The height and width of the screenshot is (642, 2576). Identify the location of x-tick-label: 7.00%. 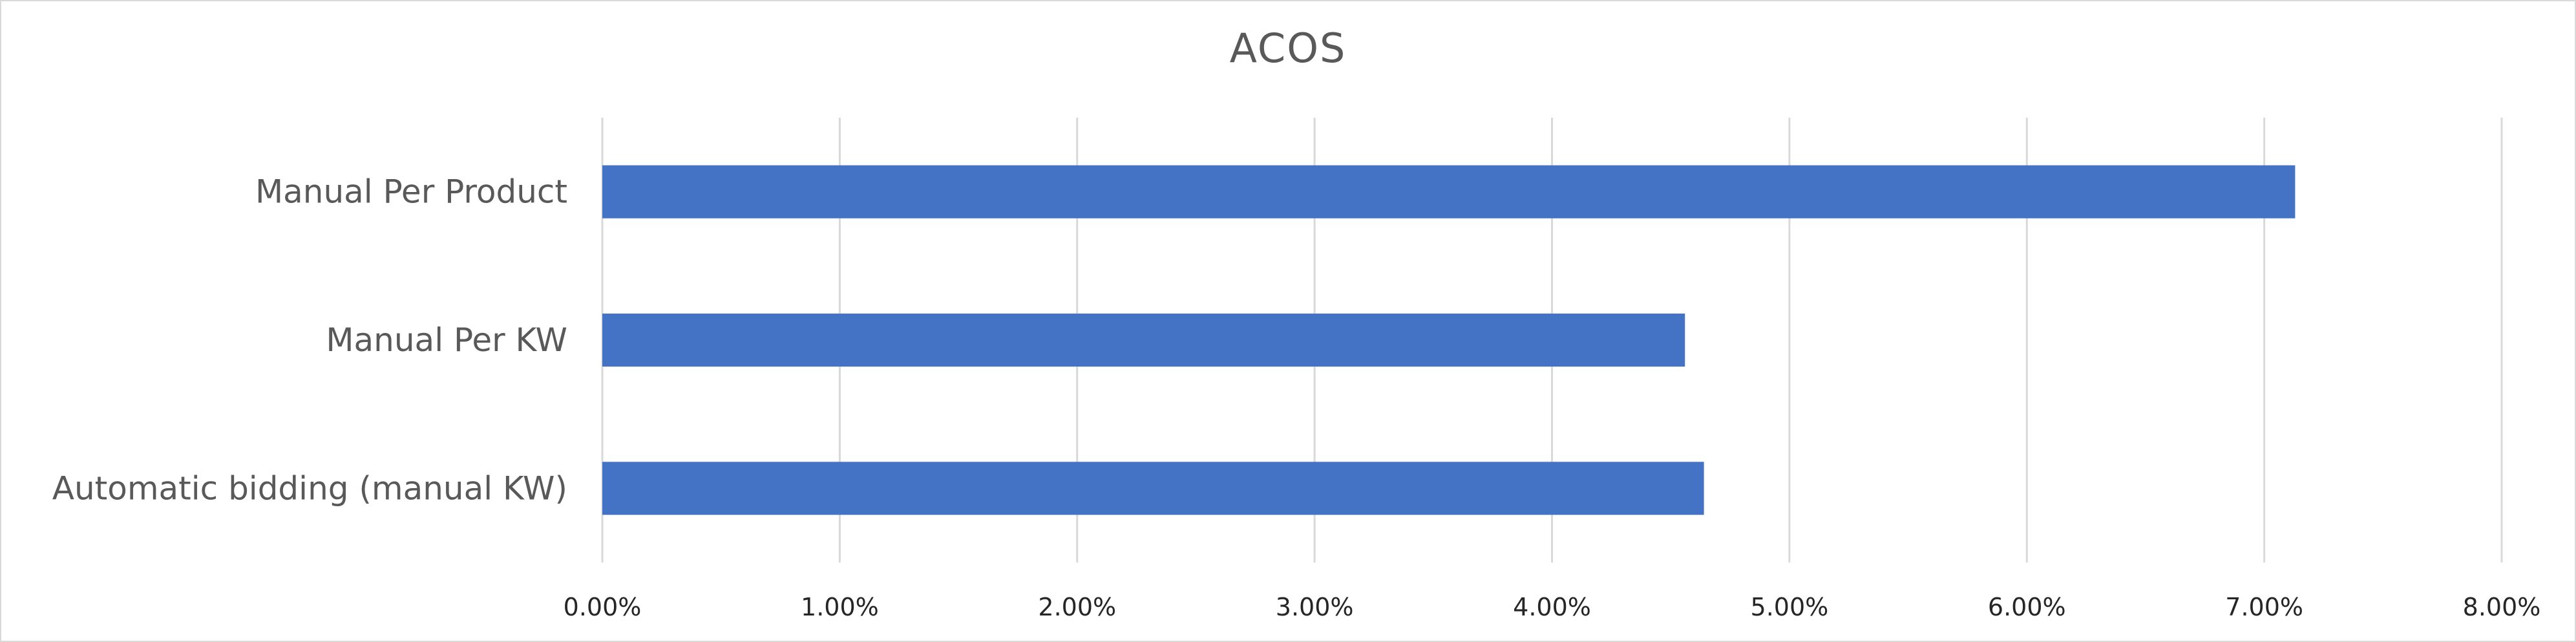
(2264, 607).